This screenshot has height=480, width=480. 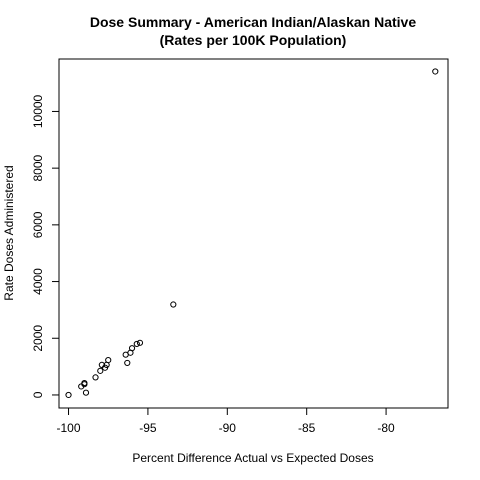 What do you see at coordinates (148, 428) in the screenshot?
I see `x-tick-label: -95` at bounding box center [148, 428].